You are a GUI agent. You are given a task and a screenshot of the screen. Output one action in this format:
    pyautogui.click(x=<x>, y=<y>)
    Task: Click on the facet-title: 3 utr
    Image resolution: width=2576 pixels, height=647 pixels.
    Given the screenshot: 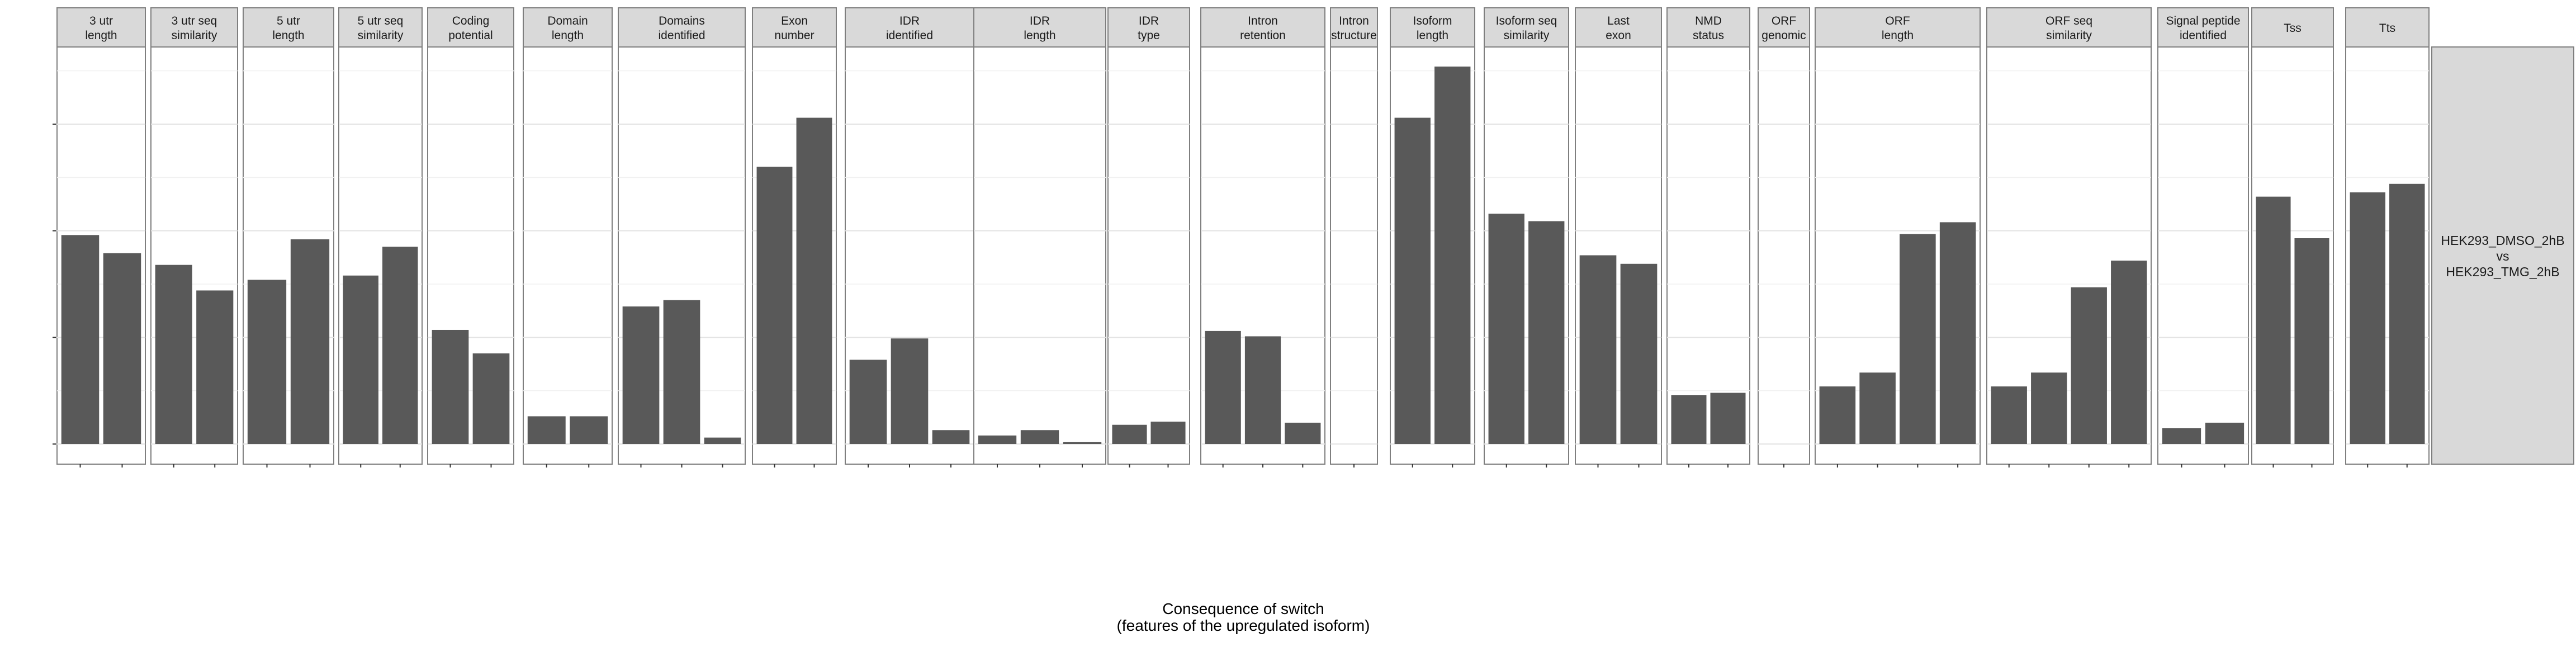 What is the action you would take?
    pyautogui.click(x=101, y=21)
    